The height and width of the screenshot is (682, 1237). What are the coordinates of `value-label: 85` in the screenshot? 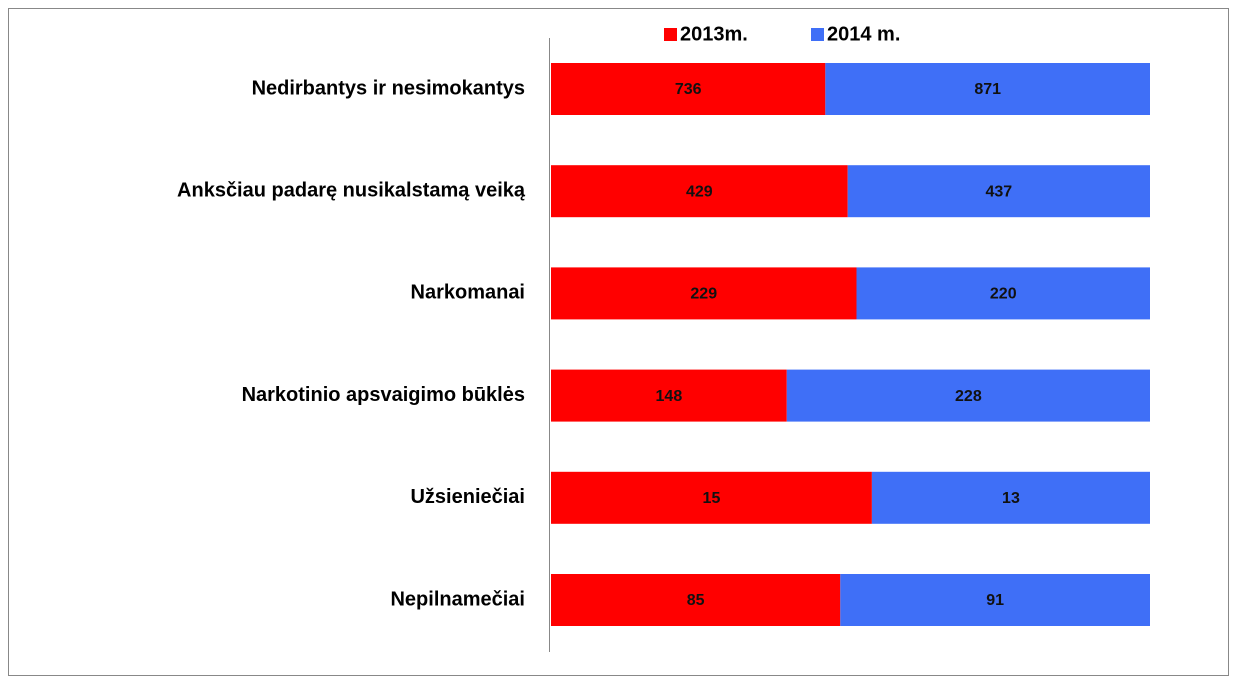 It's located at (696, 600).